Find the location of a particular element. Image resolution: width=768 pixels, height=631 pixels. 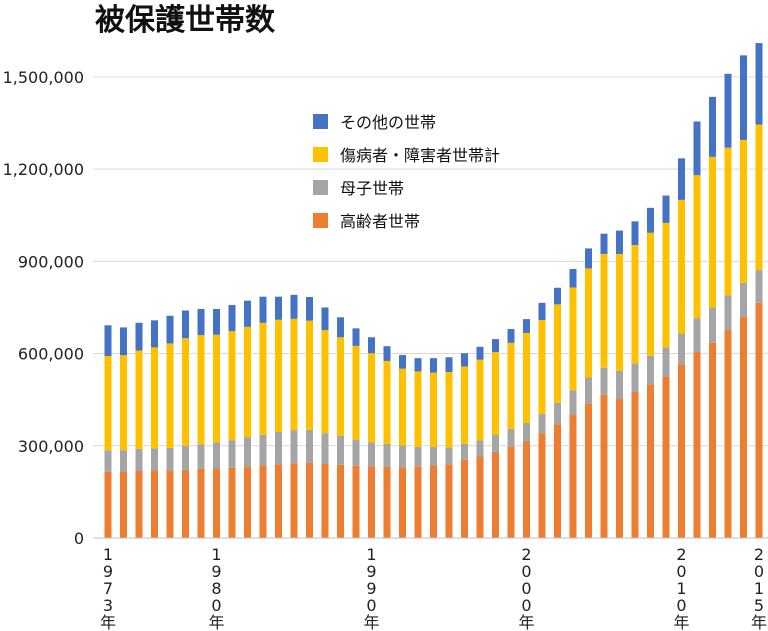

chart-title: 被保護世帯数 is located at coordinates (185, 20).